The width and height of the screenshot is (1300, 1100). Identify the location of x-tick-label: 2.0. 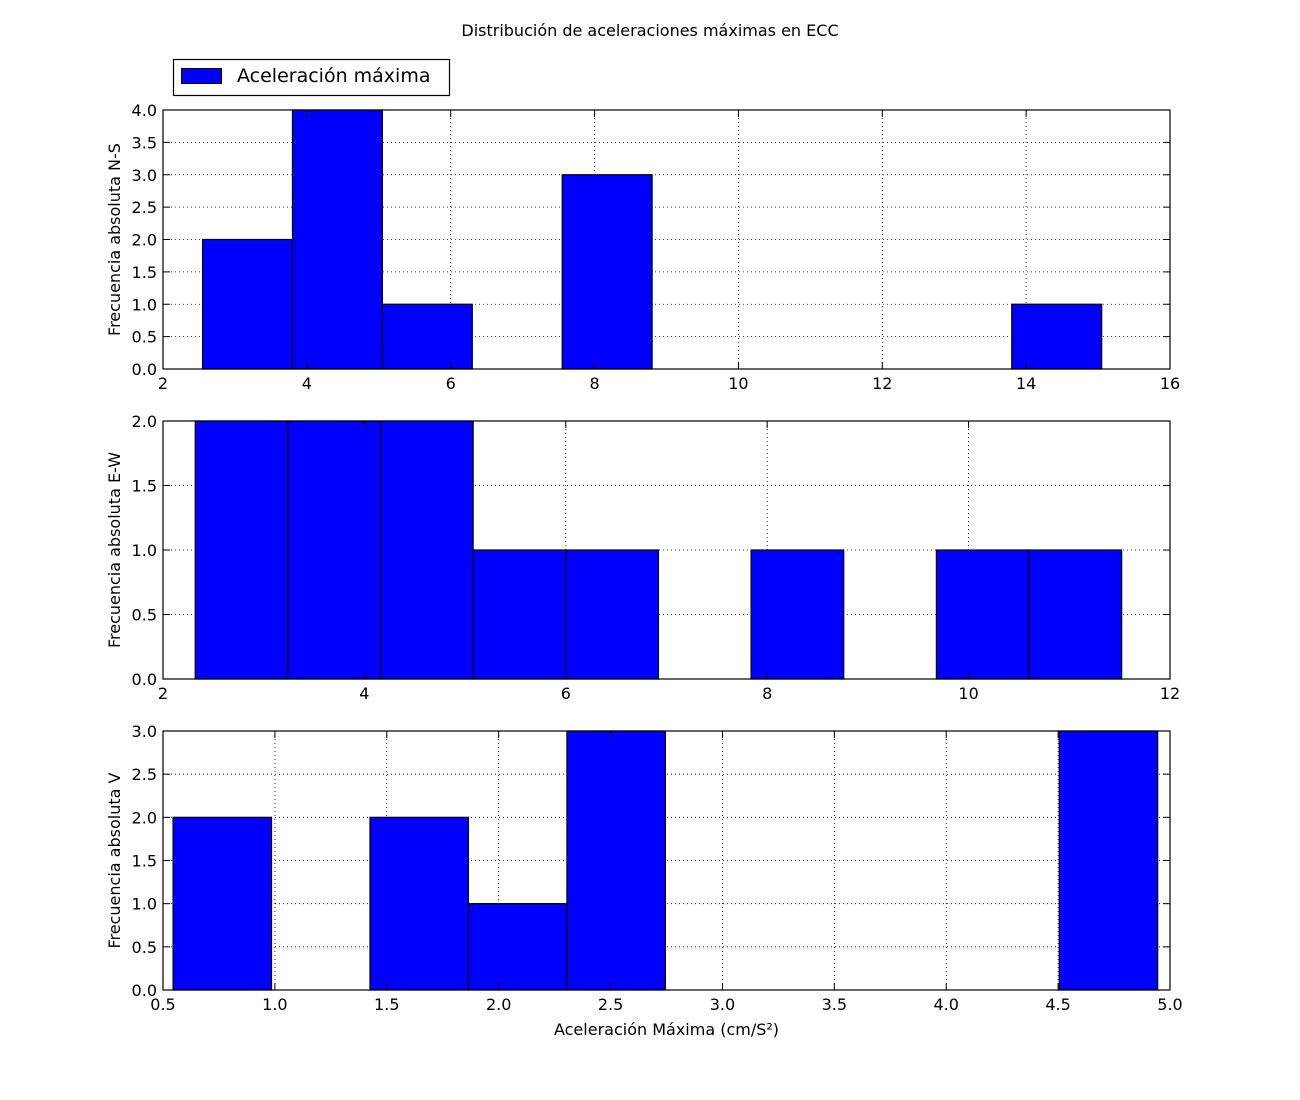
(498, 1004).